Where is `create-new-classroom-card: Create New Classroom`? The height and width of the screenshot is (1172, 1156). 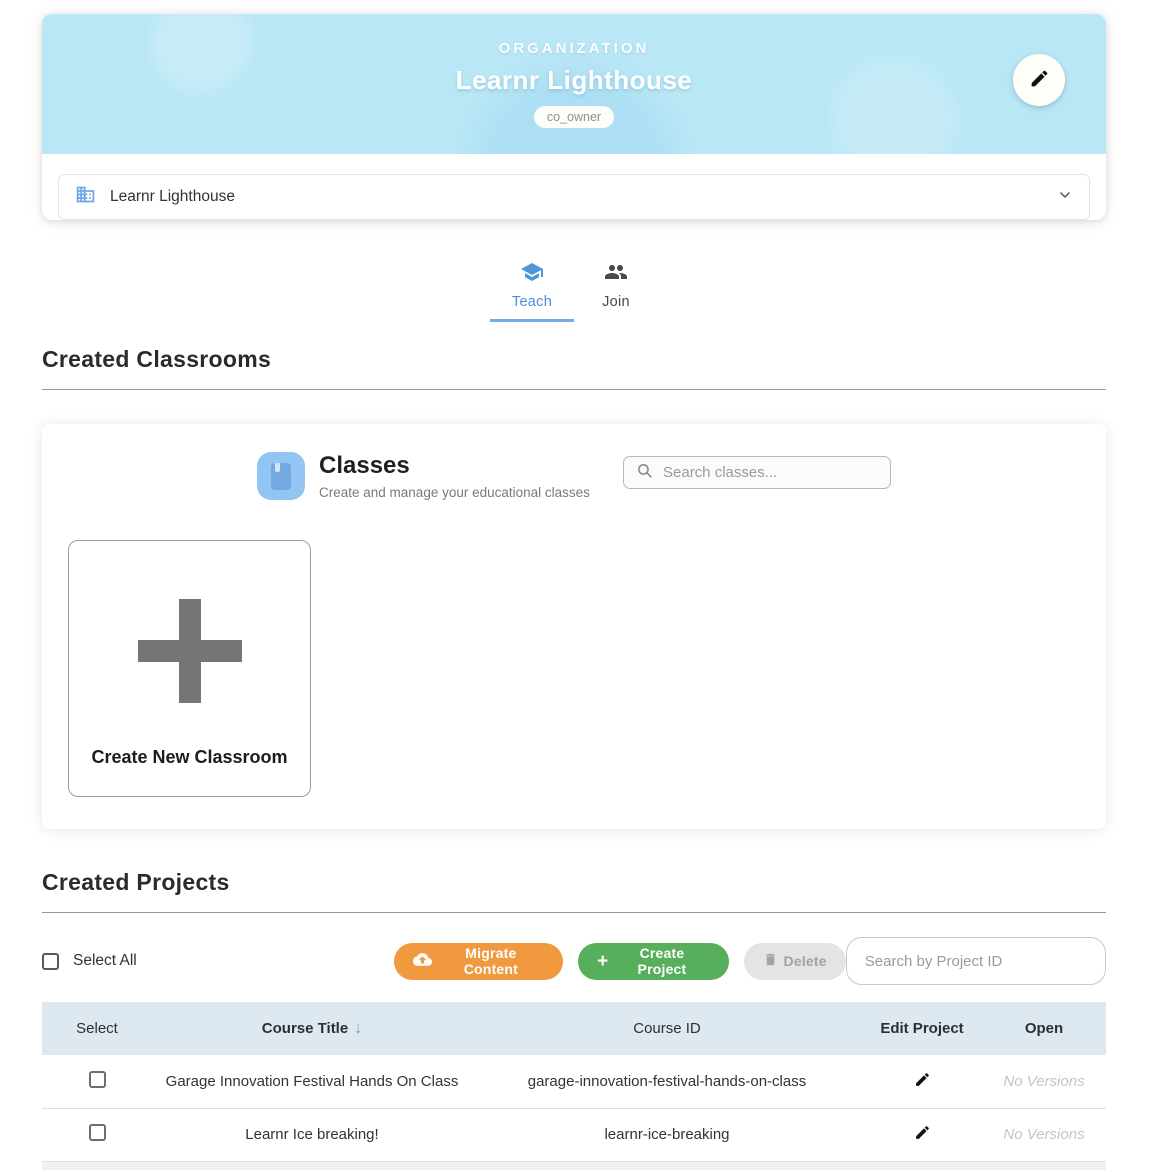 create-new-classroom-card: Create New Classroom is located at coordinates (189, 668).